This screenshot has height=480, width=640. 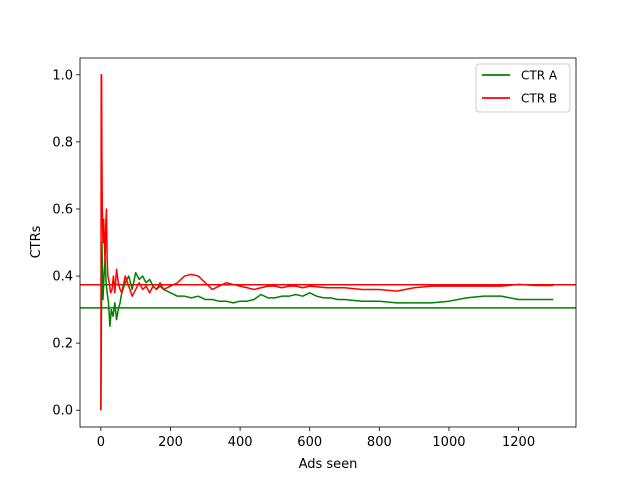 I want to click on x-tick-label: 800, so click(x=379, y=442).